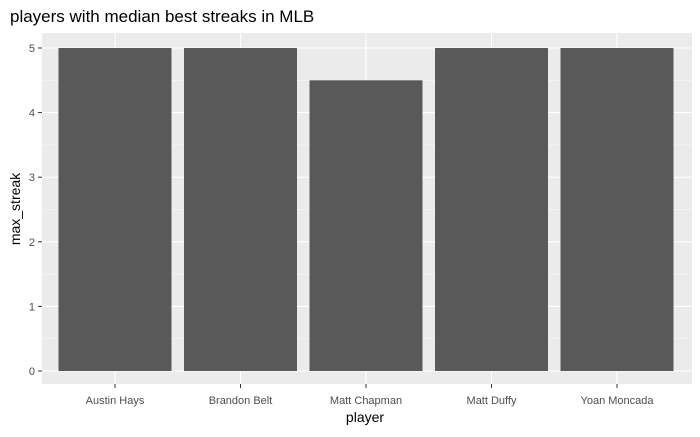 This screenshot has width=700, height=437. I want to click on chart-title: players with median best streaks in MLB, so click(162, 16).